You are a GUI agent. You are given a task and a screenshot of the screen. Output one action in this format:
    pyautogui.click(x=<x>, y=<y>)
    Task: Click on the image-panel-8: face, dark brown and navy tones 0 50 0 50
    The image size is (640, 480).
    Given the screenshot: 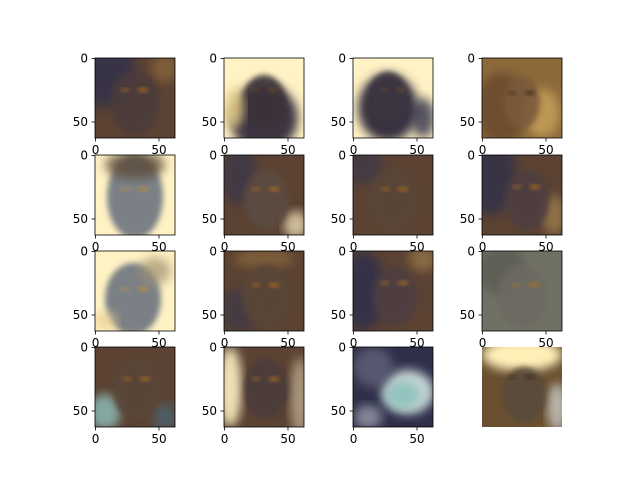 What is the action you would take?
    pyautogui.click(x=511, y=201)
    